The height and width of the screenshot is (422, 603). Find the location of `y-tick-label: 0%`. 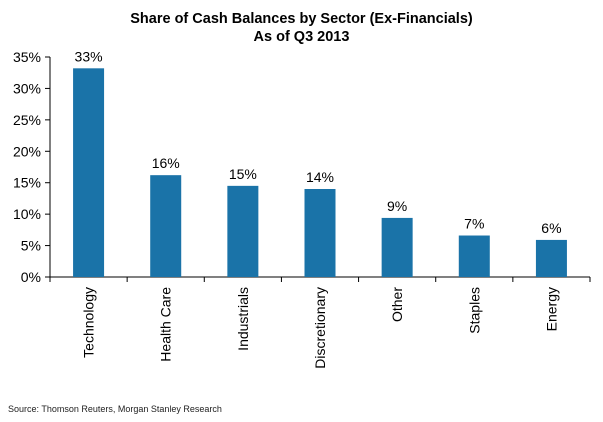

y-tick-label: 0% is located at coordinates (31, 277).